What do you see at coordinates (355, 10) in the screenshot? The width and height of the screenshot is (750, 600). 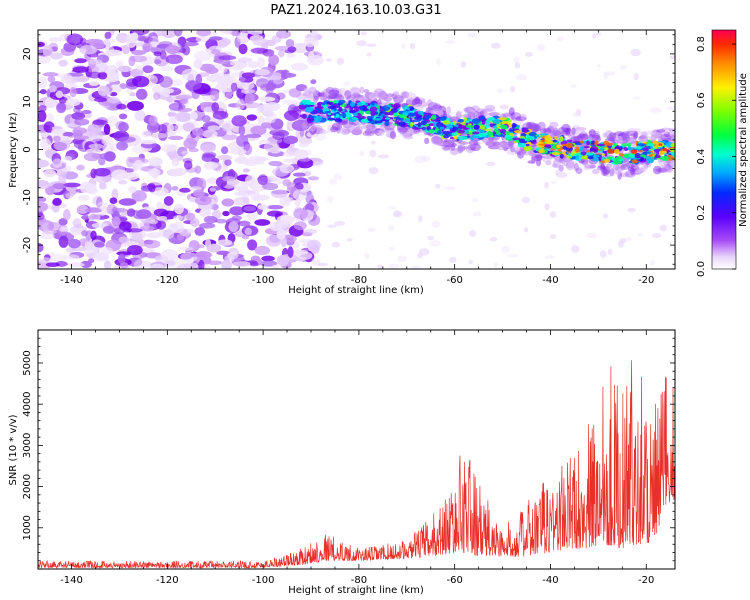 I see `figure-title: PAZ1.2024.163.10.03.G31` at bounding box center [355, 10].